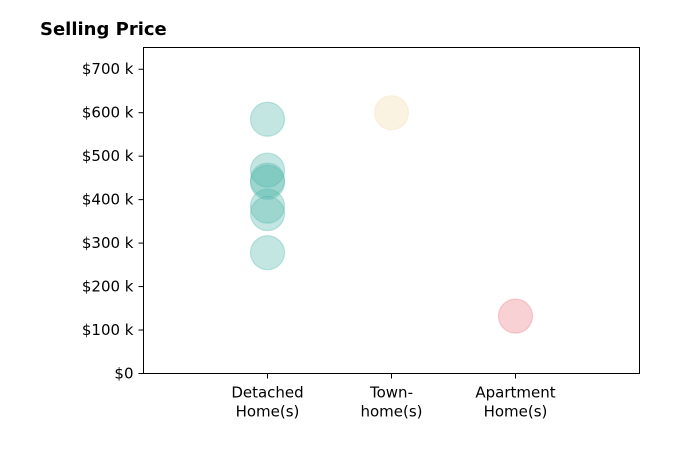  What do you see at coordinates (108, 243) in the screenshot?
I see `y-tick-label: $300 k` at bounding box center [108, 243].